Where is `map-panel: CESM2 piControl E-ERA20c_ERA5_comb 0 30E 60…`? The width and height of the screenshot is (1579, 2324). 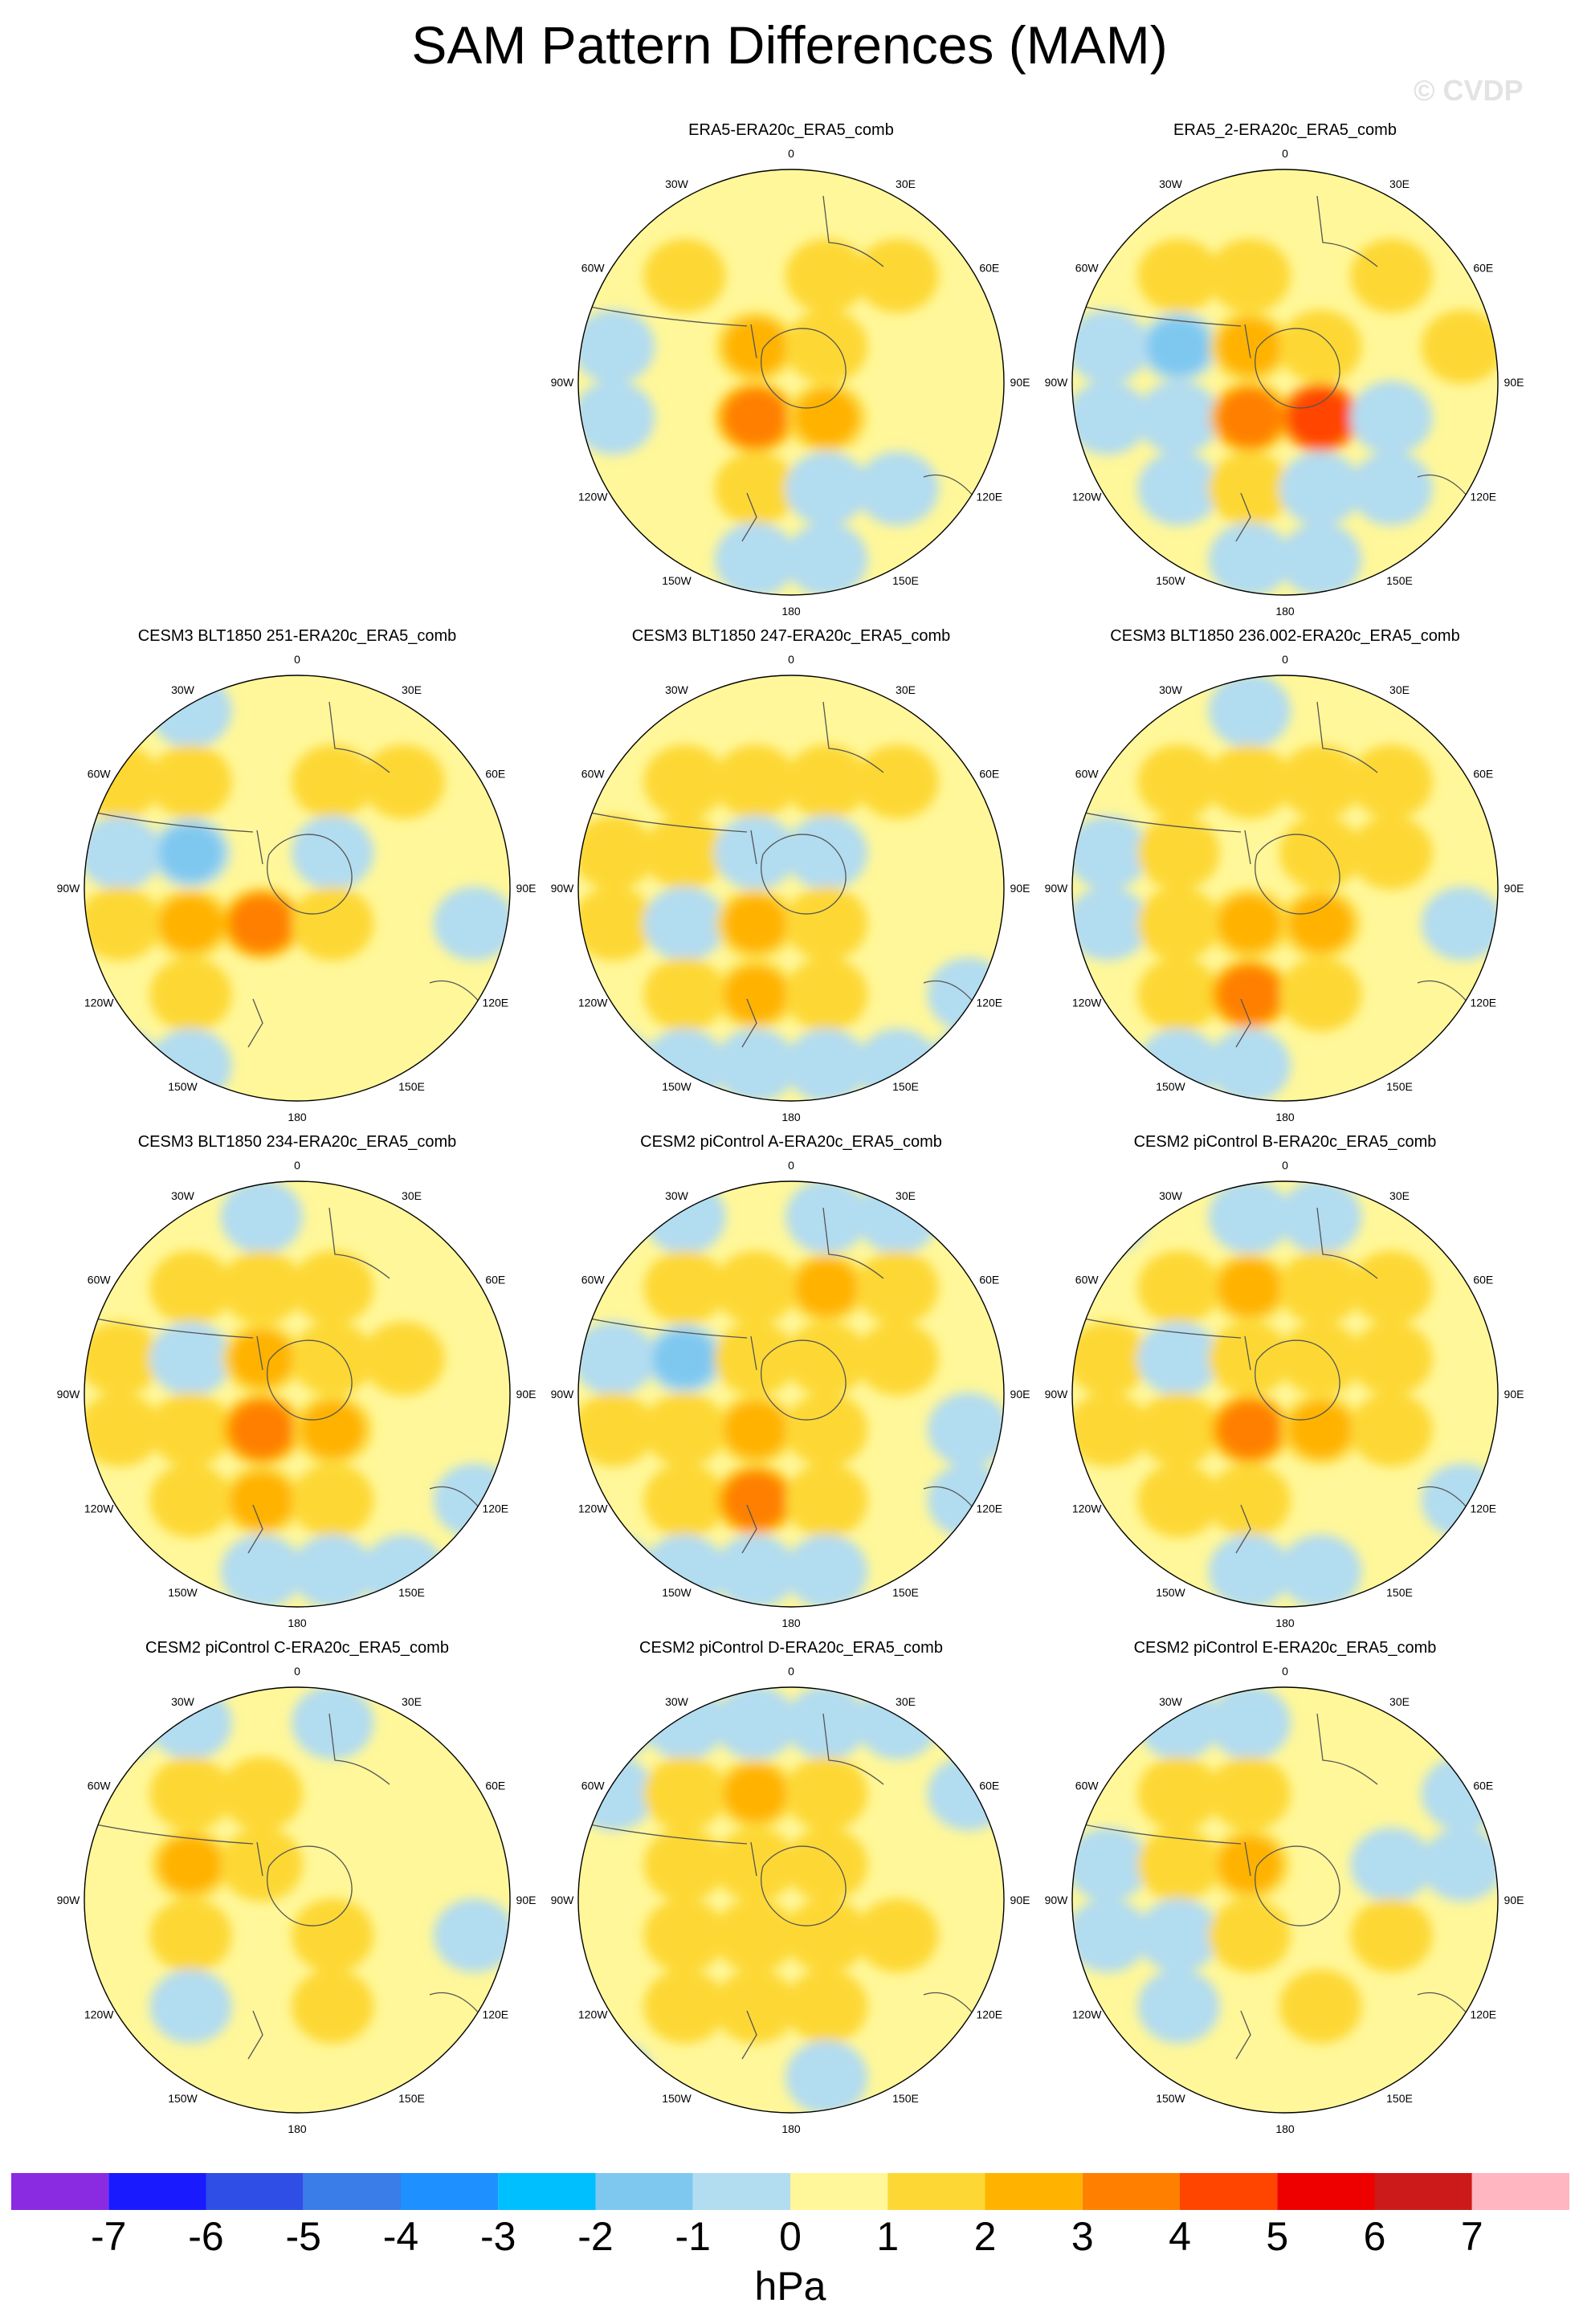
map-panel: CESM2 piControl E-ERA20c_ERA5_comb 0 30E 60… is located at coordinates (1285, 1887).